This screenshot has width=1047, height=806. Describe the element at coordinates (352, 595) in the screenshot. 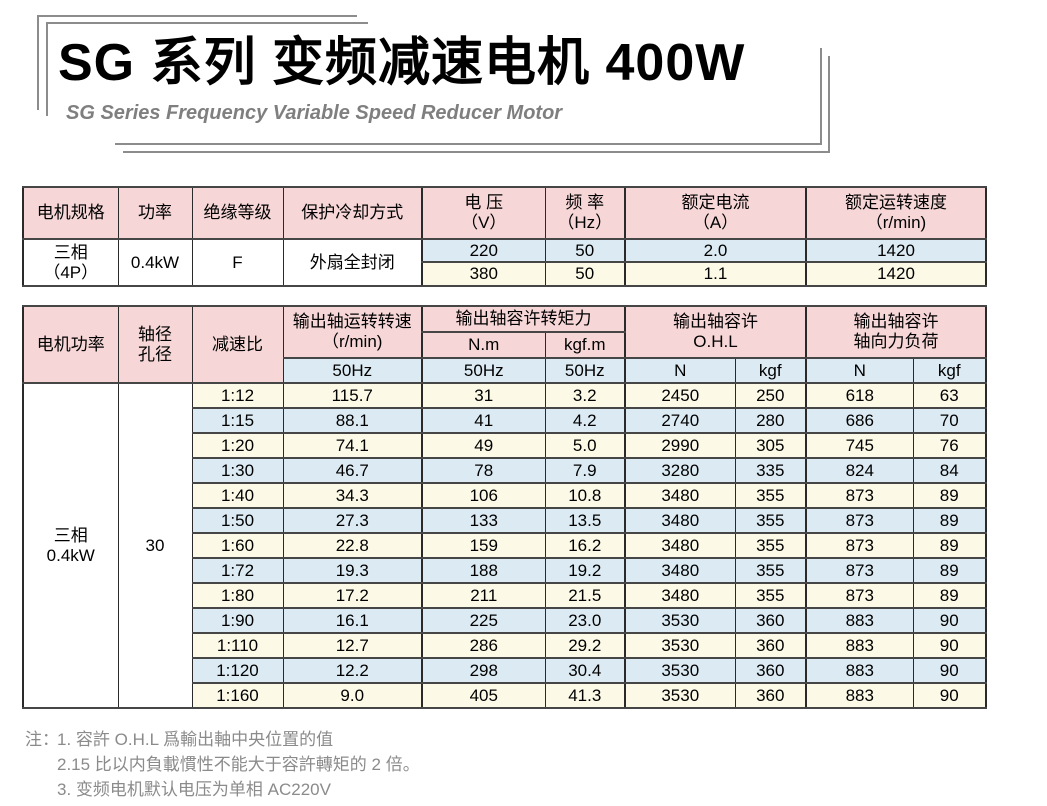

I see `output-speed-cell: 17.2` at that location.